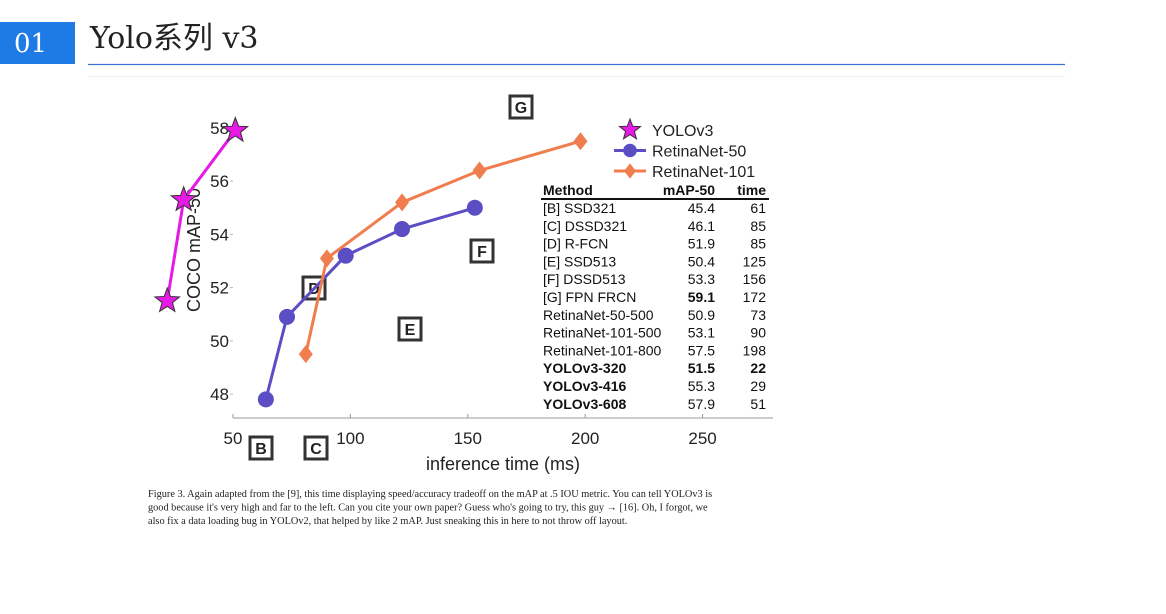 This screenshot has height=614, width=1166. What do you see at coordinates (219, 341) in the screenshot?
I see `y-tick-label: 50` at bounding box center [219, 341].